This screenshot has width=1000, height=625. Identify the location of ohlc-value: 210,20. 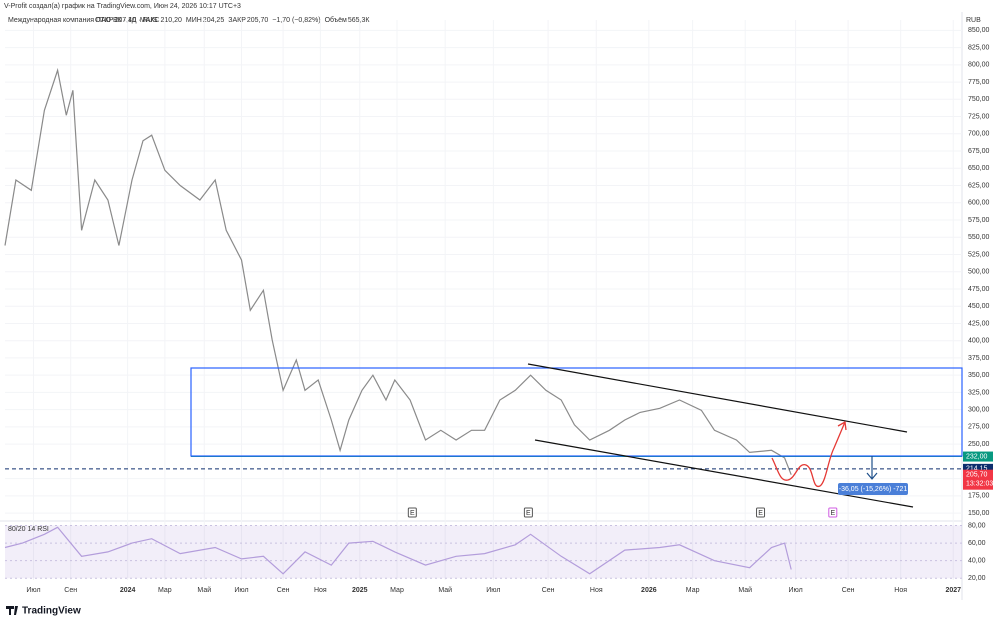
(171, 20).